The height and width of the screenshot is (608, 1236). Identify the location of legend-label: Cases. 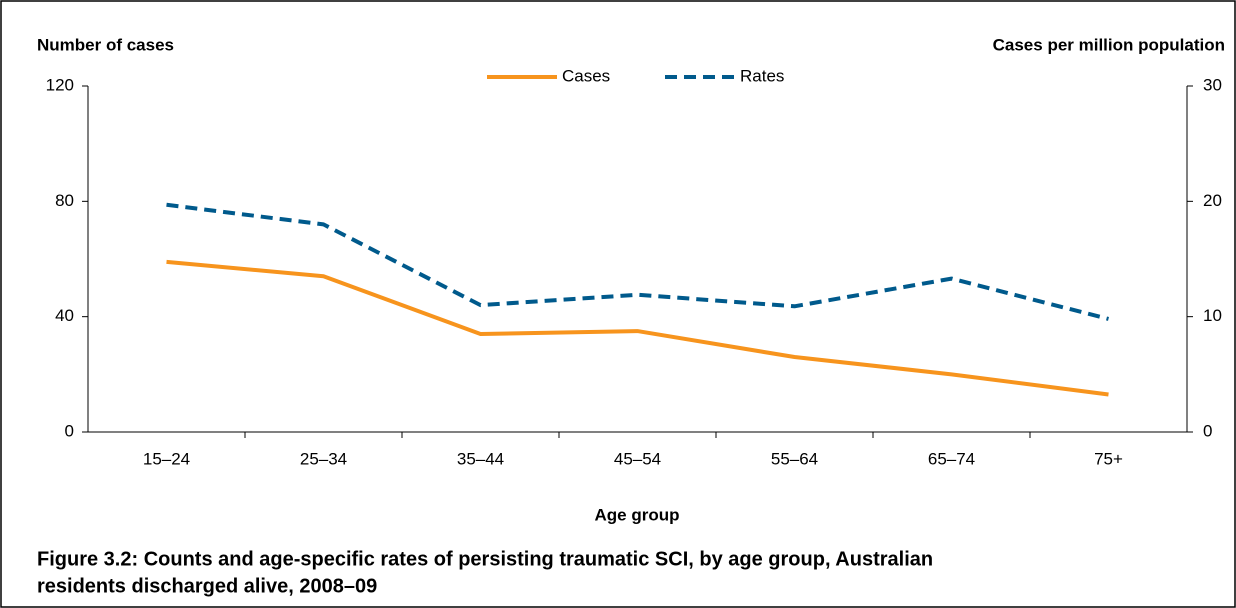
(586, 75).